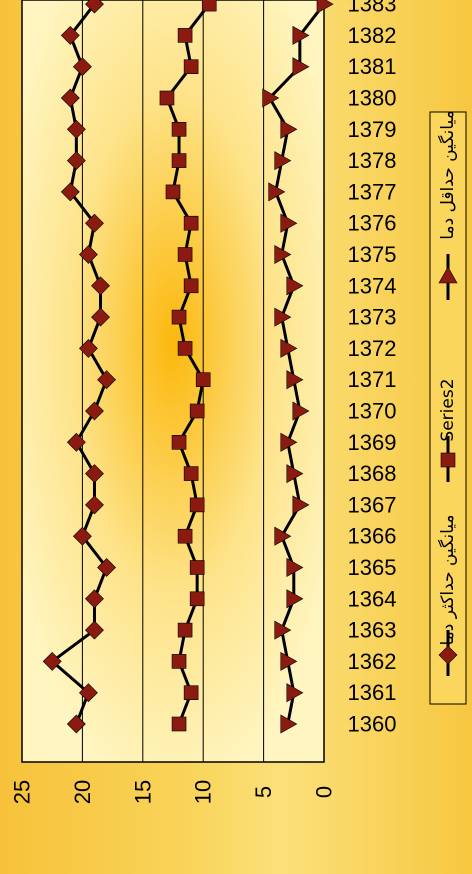 The image size is (472, 874). I want to click on category-tick-label: 1371, so click(372, 379).